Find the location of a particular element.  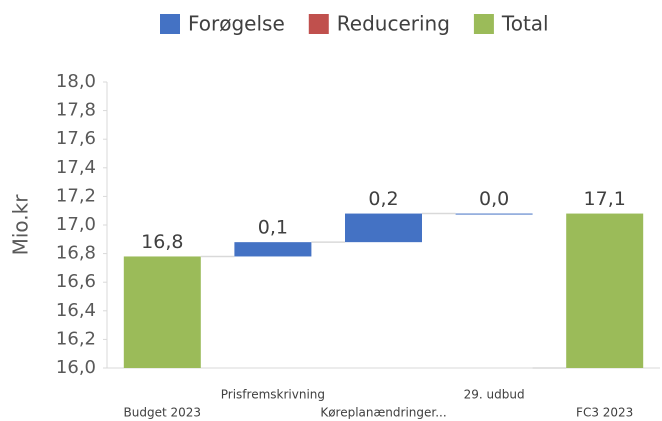

y-tick-label: 17,4 is located at coordinates (76, 167).